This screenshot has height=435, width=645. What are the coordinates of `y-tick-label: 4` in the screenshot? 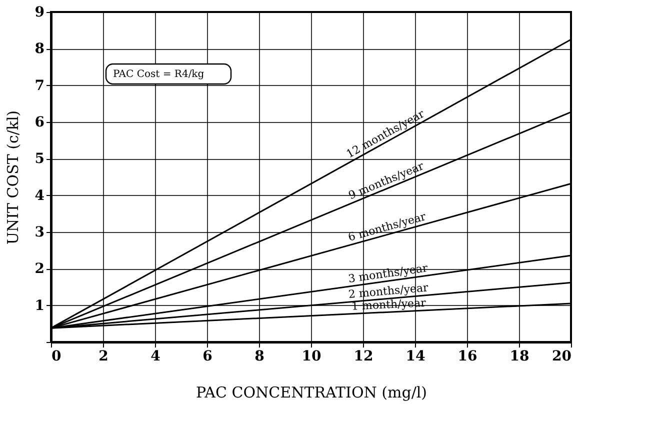 It's located at (39, 196).